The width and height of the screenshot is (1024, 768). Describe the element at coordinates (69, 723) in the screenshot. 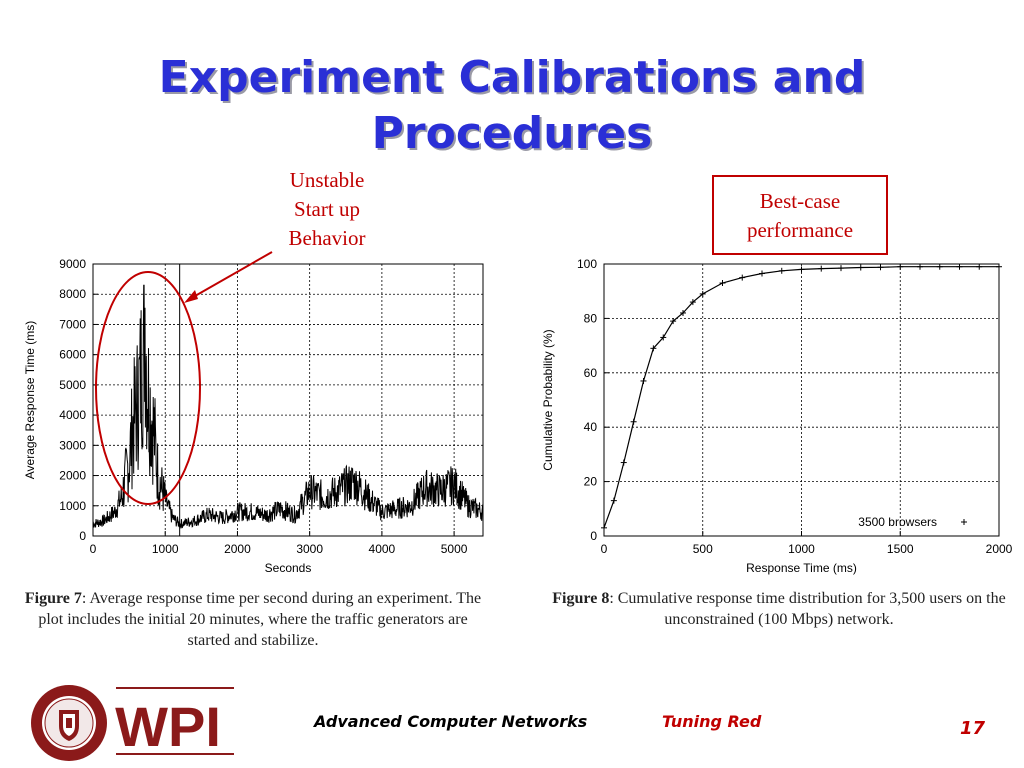

I see `wpi-seal` at that location.